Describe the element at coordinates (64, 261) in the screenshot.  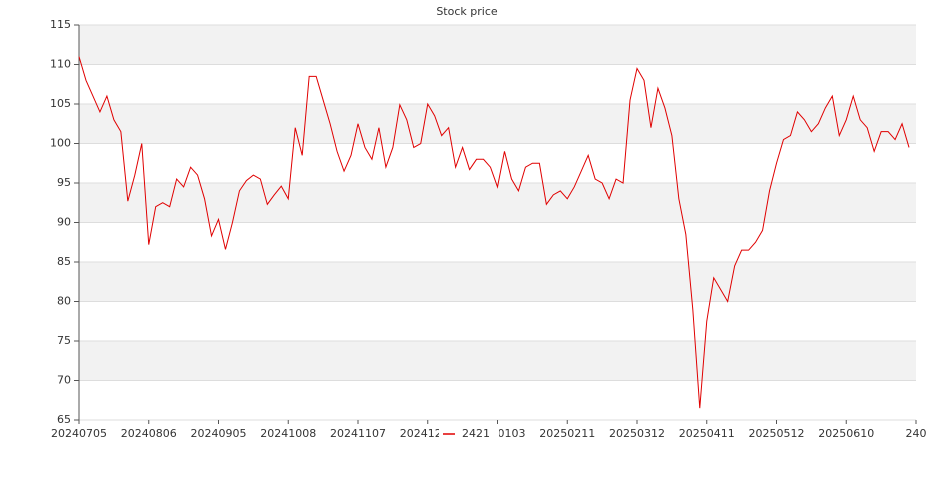
I see `y-tick-label: 85` at that location.